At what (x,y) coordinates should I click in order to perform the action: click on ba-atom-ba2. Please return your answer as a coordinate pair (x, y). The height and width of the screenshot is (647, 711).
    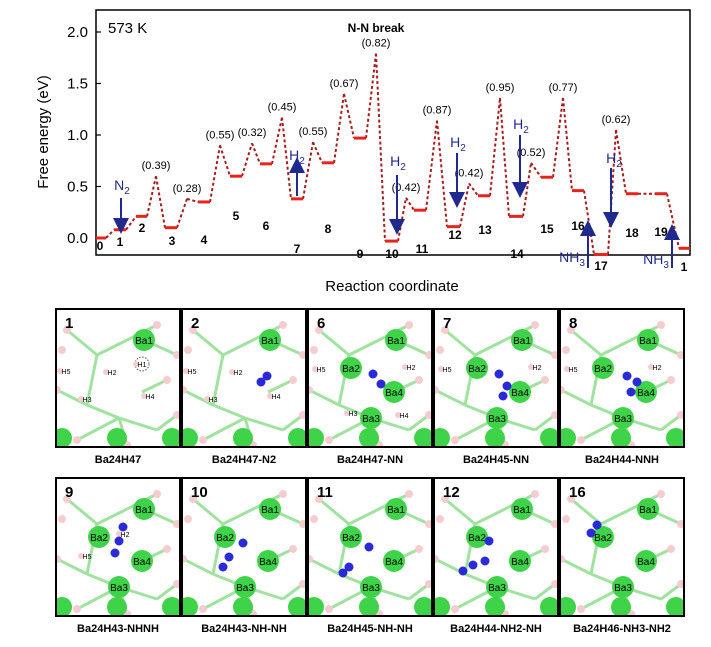
    Looking at the image, I should click on (351, 368).